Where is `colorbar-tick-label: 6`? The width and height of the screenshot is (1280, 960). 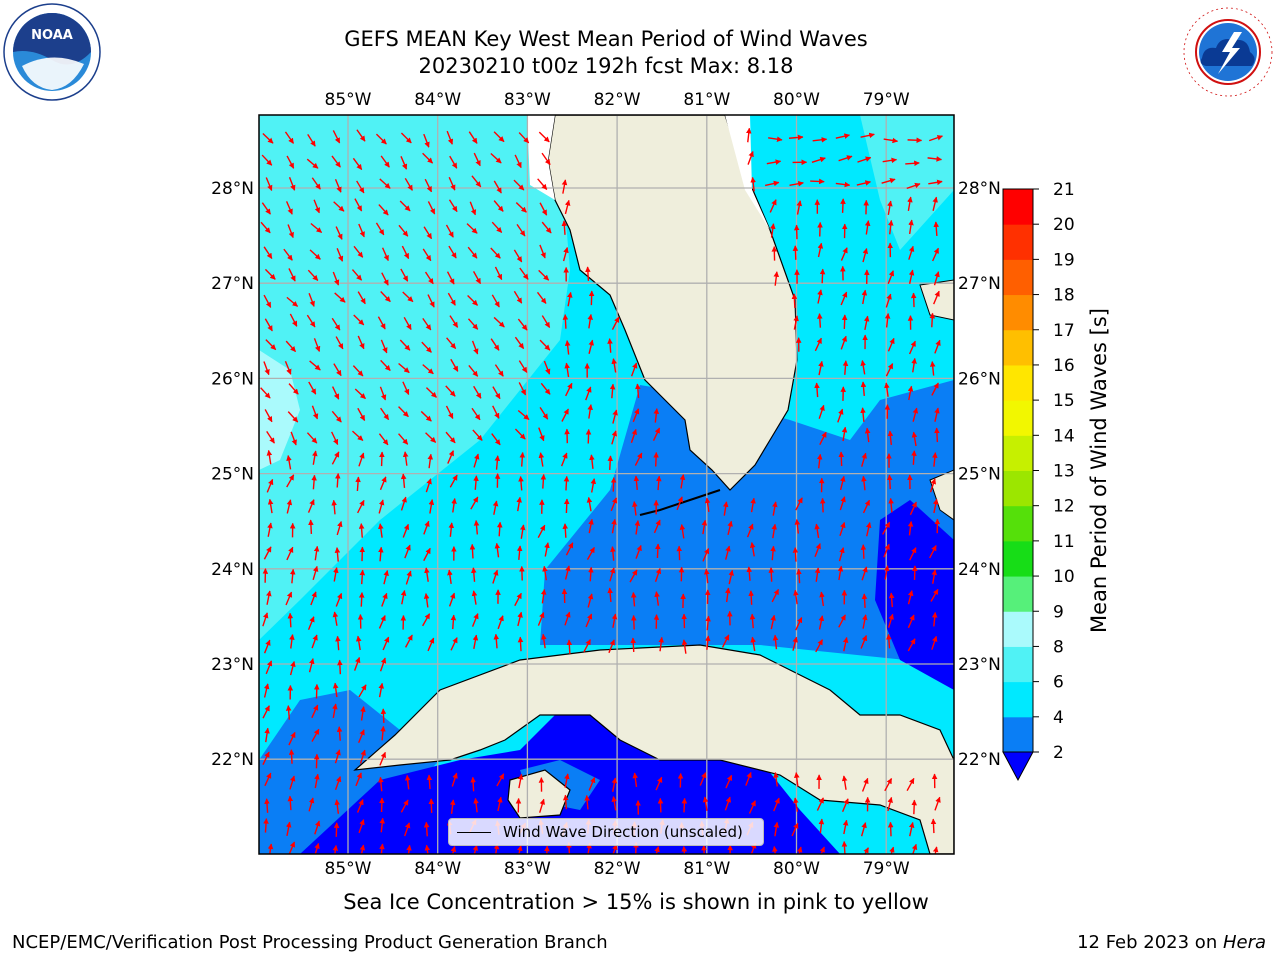 colorbar-tick-label: 6 is located at coordinates (1058, 683).